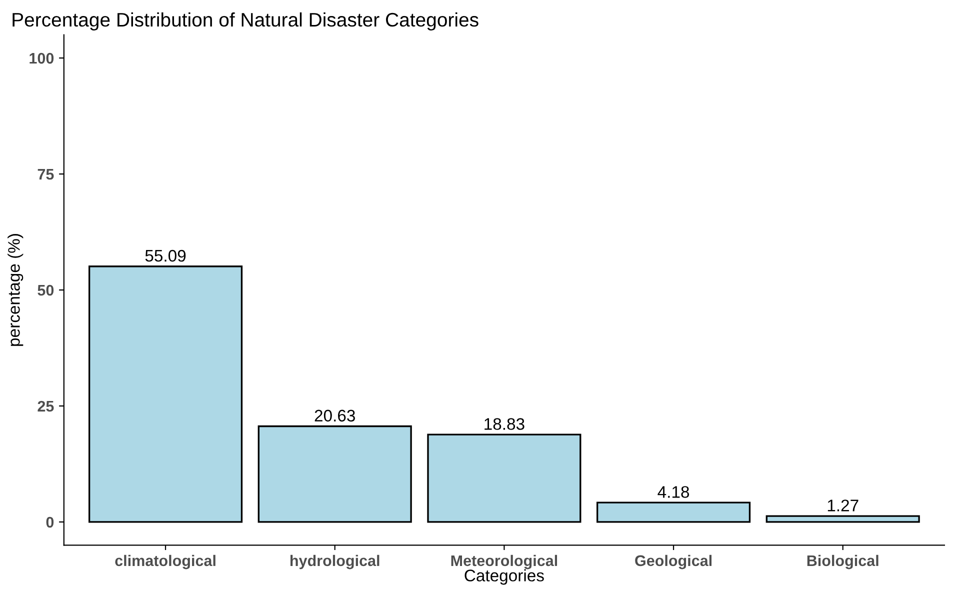  Describe the element at coordinates (673, 562) in the screenshot. I see `x-tick-label: Geological` at that location.